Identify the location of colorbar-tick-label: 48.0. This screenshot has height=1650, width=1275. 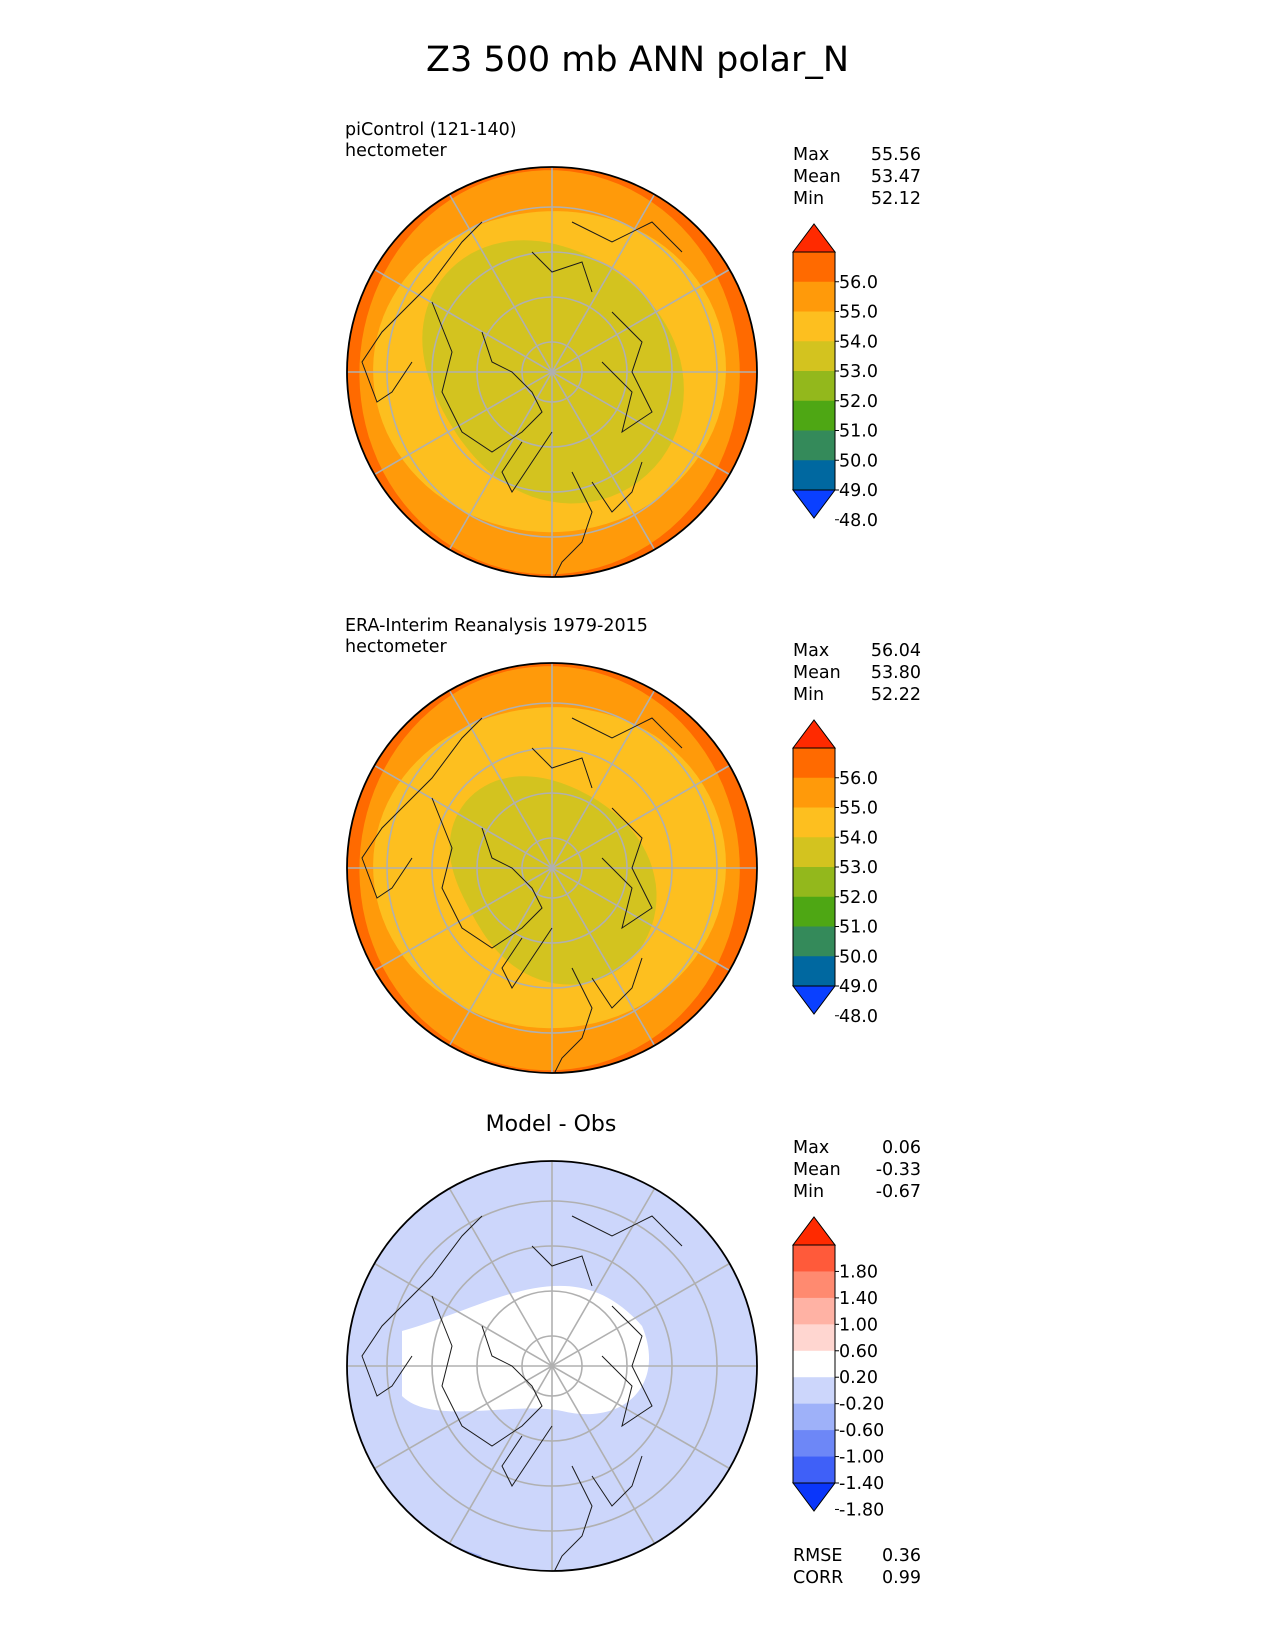
(858, 1017).